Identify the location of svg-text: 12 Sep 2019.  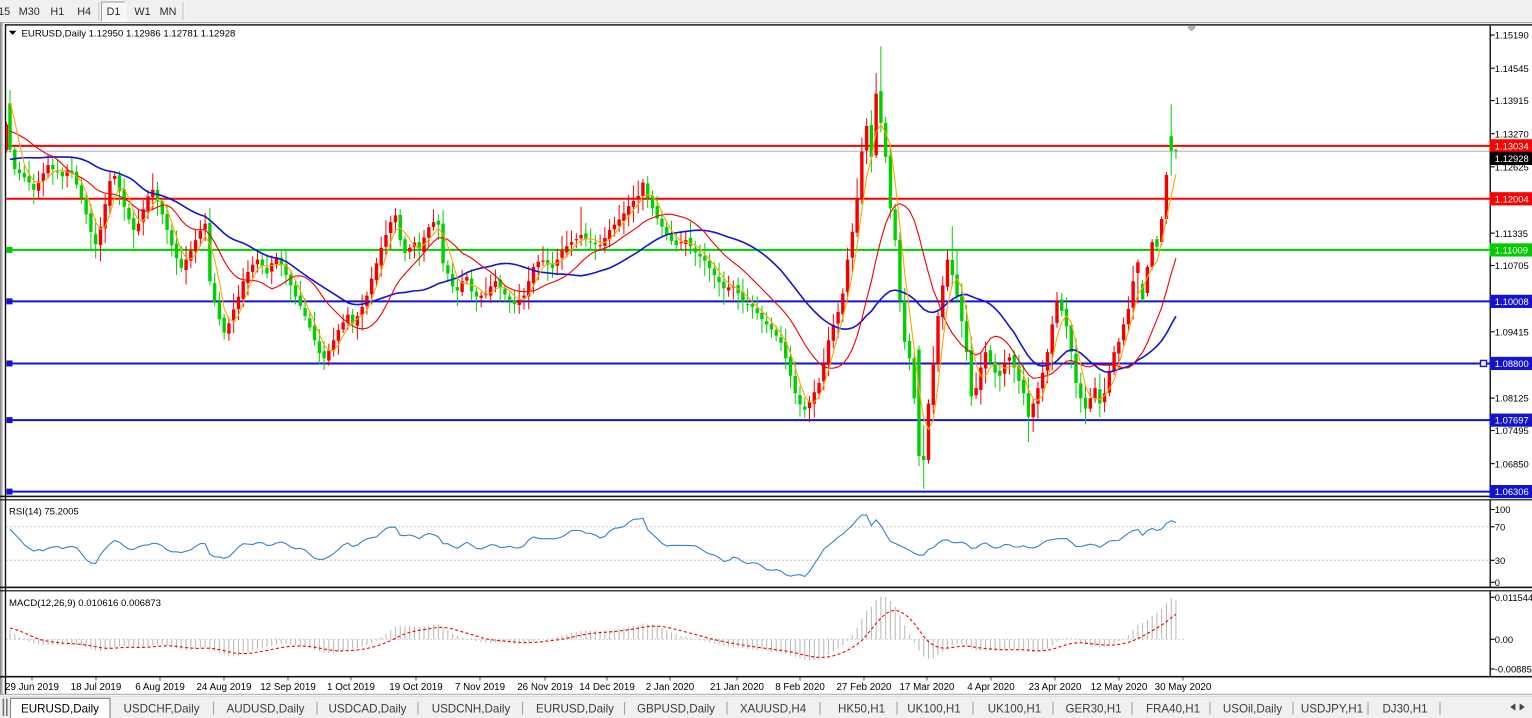
(288, 687).